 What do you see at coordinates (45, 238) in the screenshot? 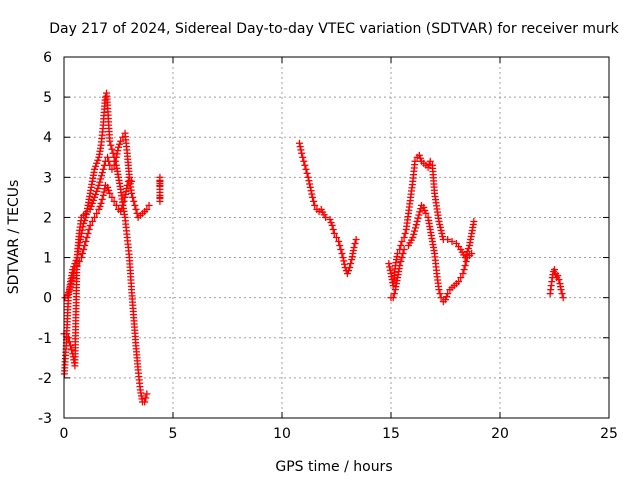
I see `y-axis-tick-labels: -3 -2 -1 0 1 2 3 4 5 6` at bounding box center [45, 238].